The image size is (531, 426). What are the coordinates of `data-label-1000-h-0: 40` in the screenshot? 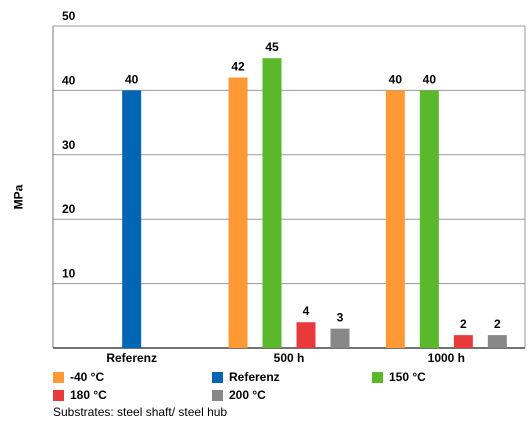 It's located at (396, 79).